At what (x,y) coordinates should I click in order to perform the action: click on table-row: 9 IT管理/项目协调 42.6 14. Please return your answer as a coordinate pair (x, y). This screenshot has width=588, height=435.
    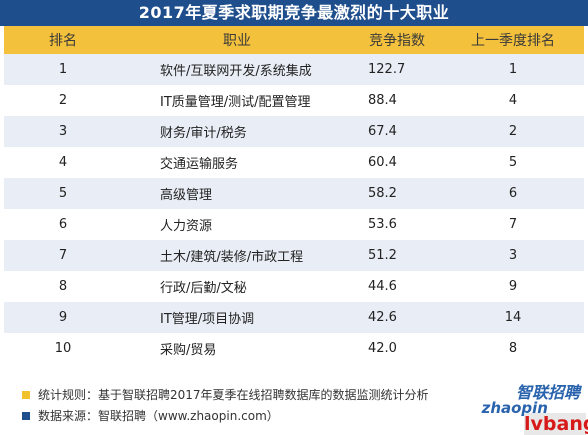
    Looking at the image, I should click on (294, 317).